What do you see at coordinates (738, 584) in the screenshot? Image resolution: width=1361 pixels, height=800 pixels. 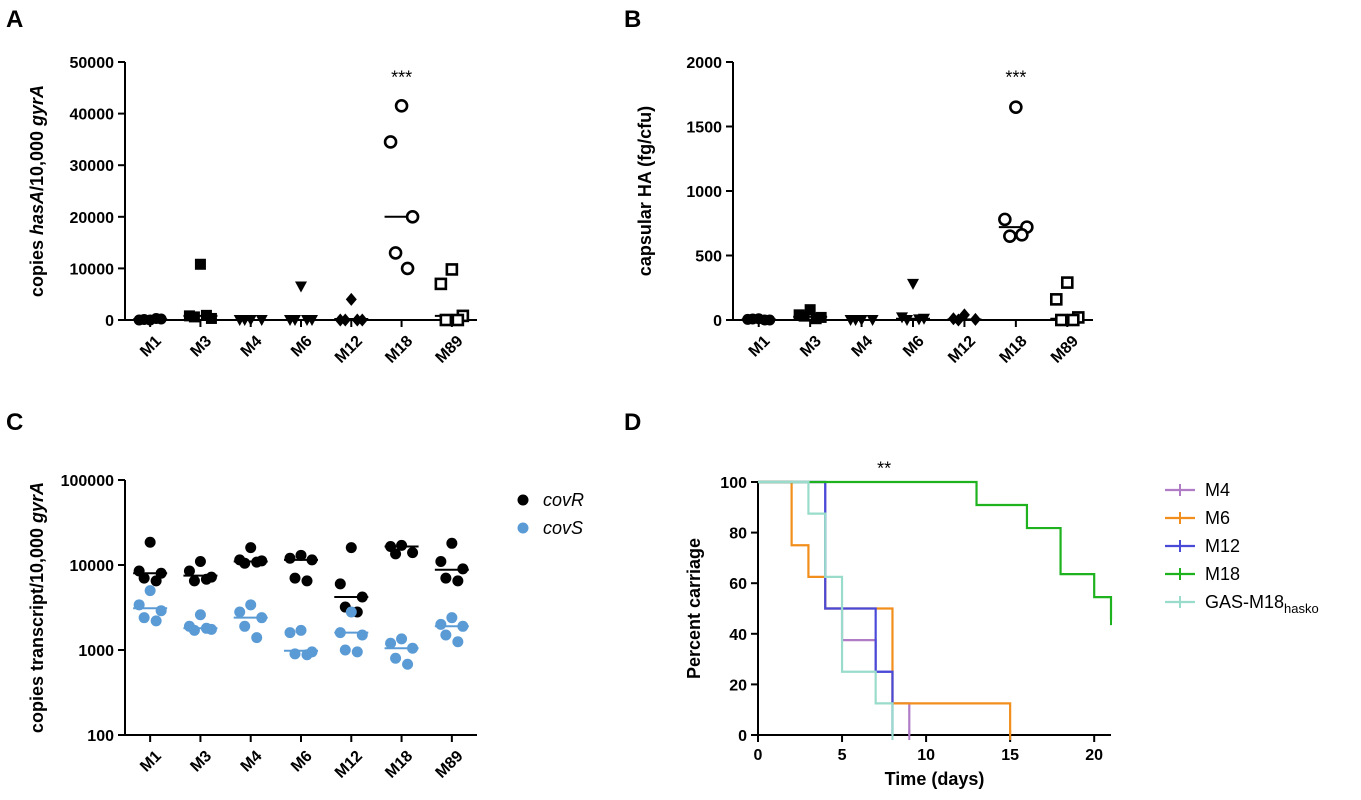 I see `y-tick-label: 60` at bounding box center [738, 584].